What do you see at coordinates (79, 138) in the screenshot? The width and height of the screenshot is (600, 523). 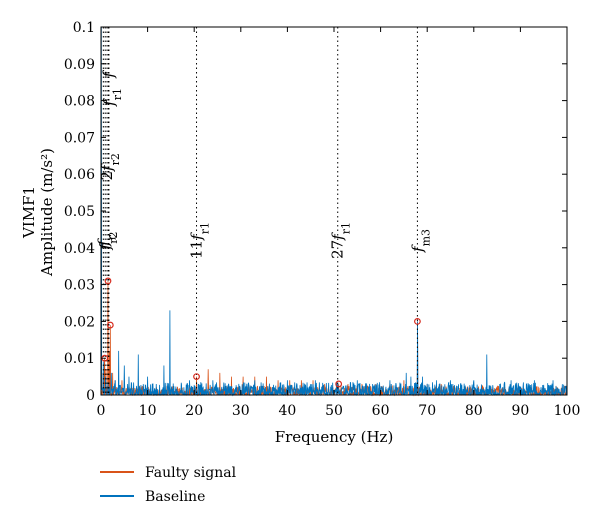 I see `y-tick-label: 0.07` at bounding box center [79, 138].